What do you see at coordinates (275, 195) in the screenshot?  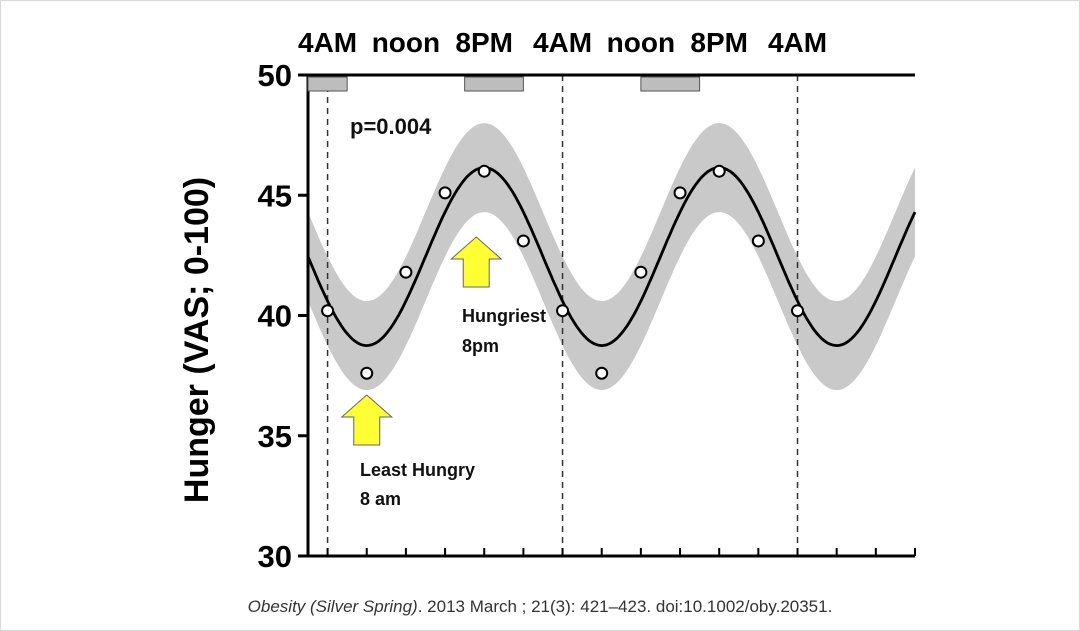 I see `y-tick-label: 45` at bounding box center [275, 195].